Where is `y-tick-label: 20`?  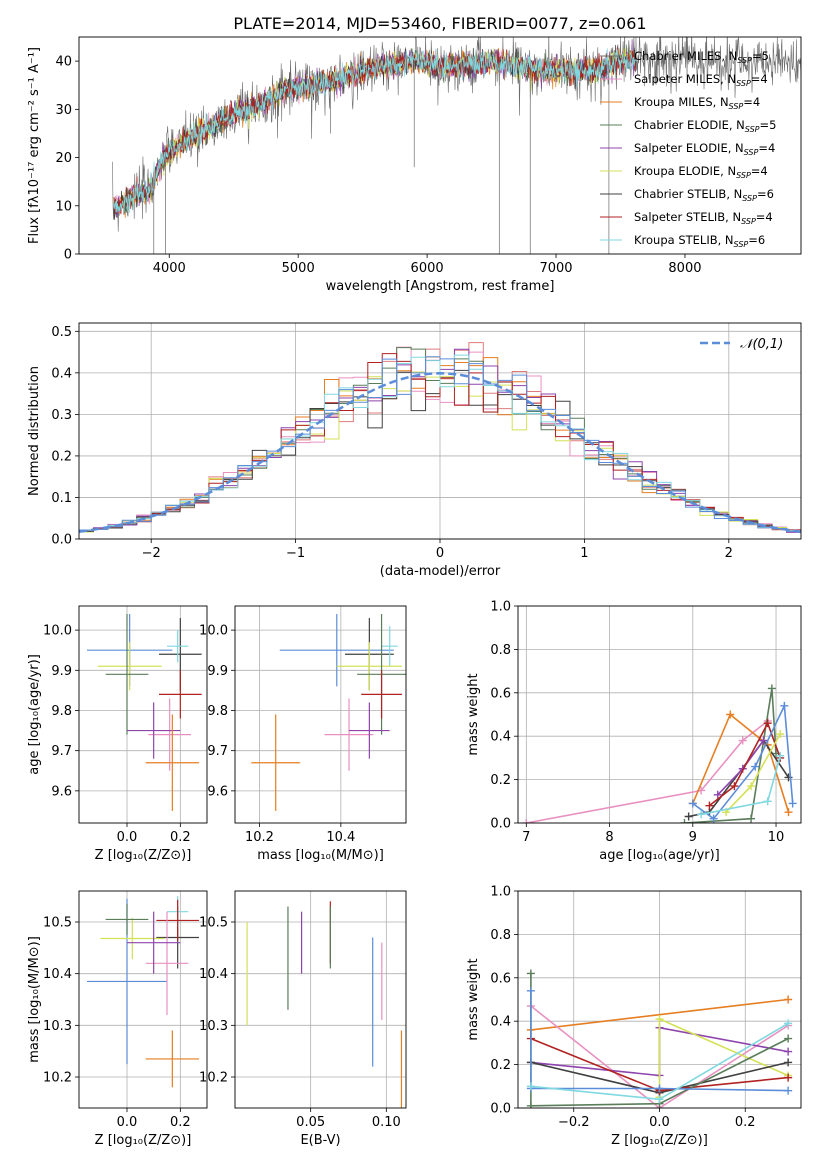 y-tick-label: 20 is located at coordinates (63, 158).